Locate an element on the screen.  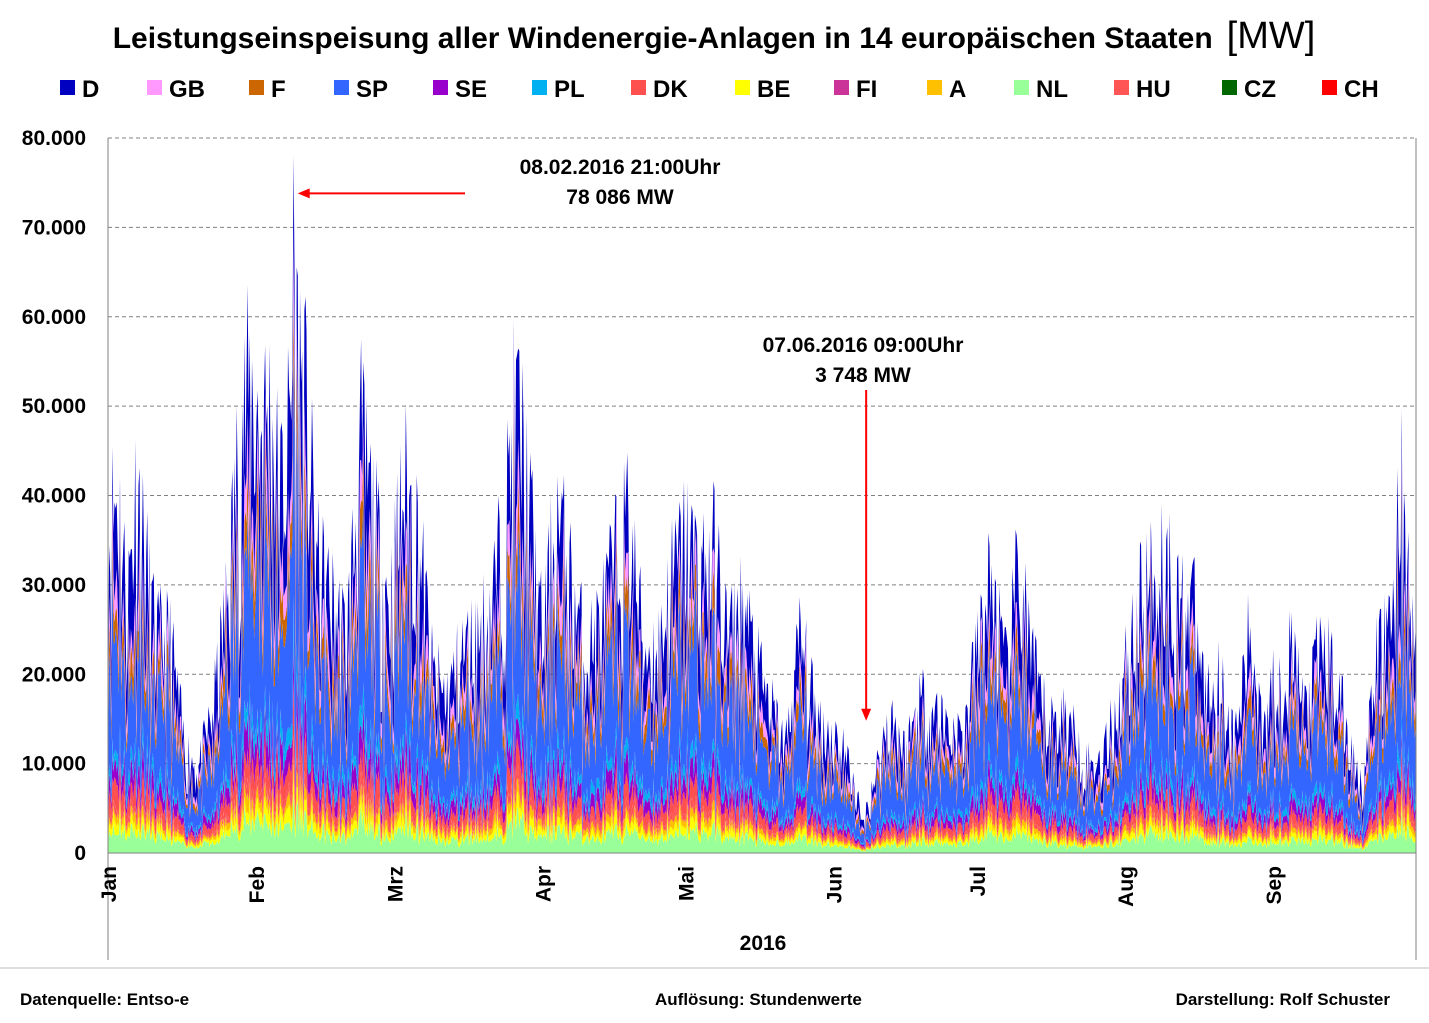
x-tick-label: Sep is located at coordinates (1274, 885).